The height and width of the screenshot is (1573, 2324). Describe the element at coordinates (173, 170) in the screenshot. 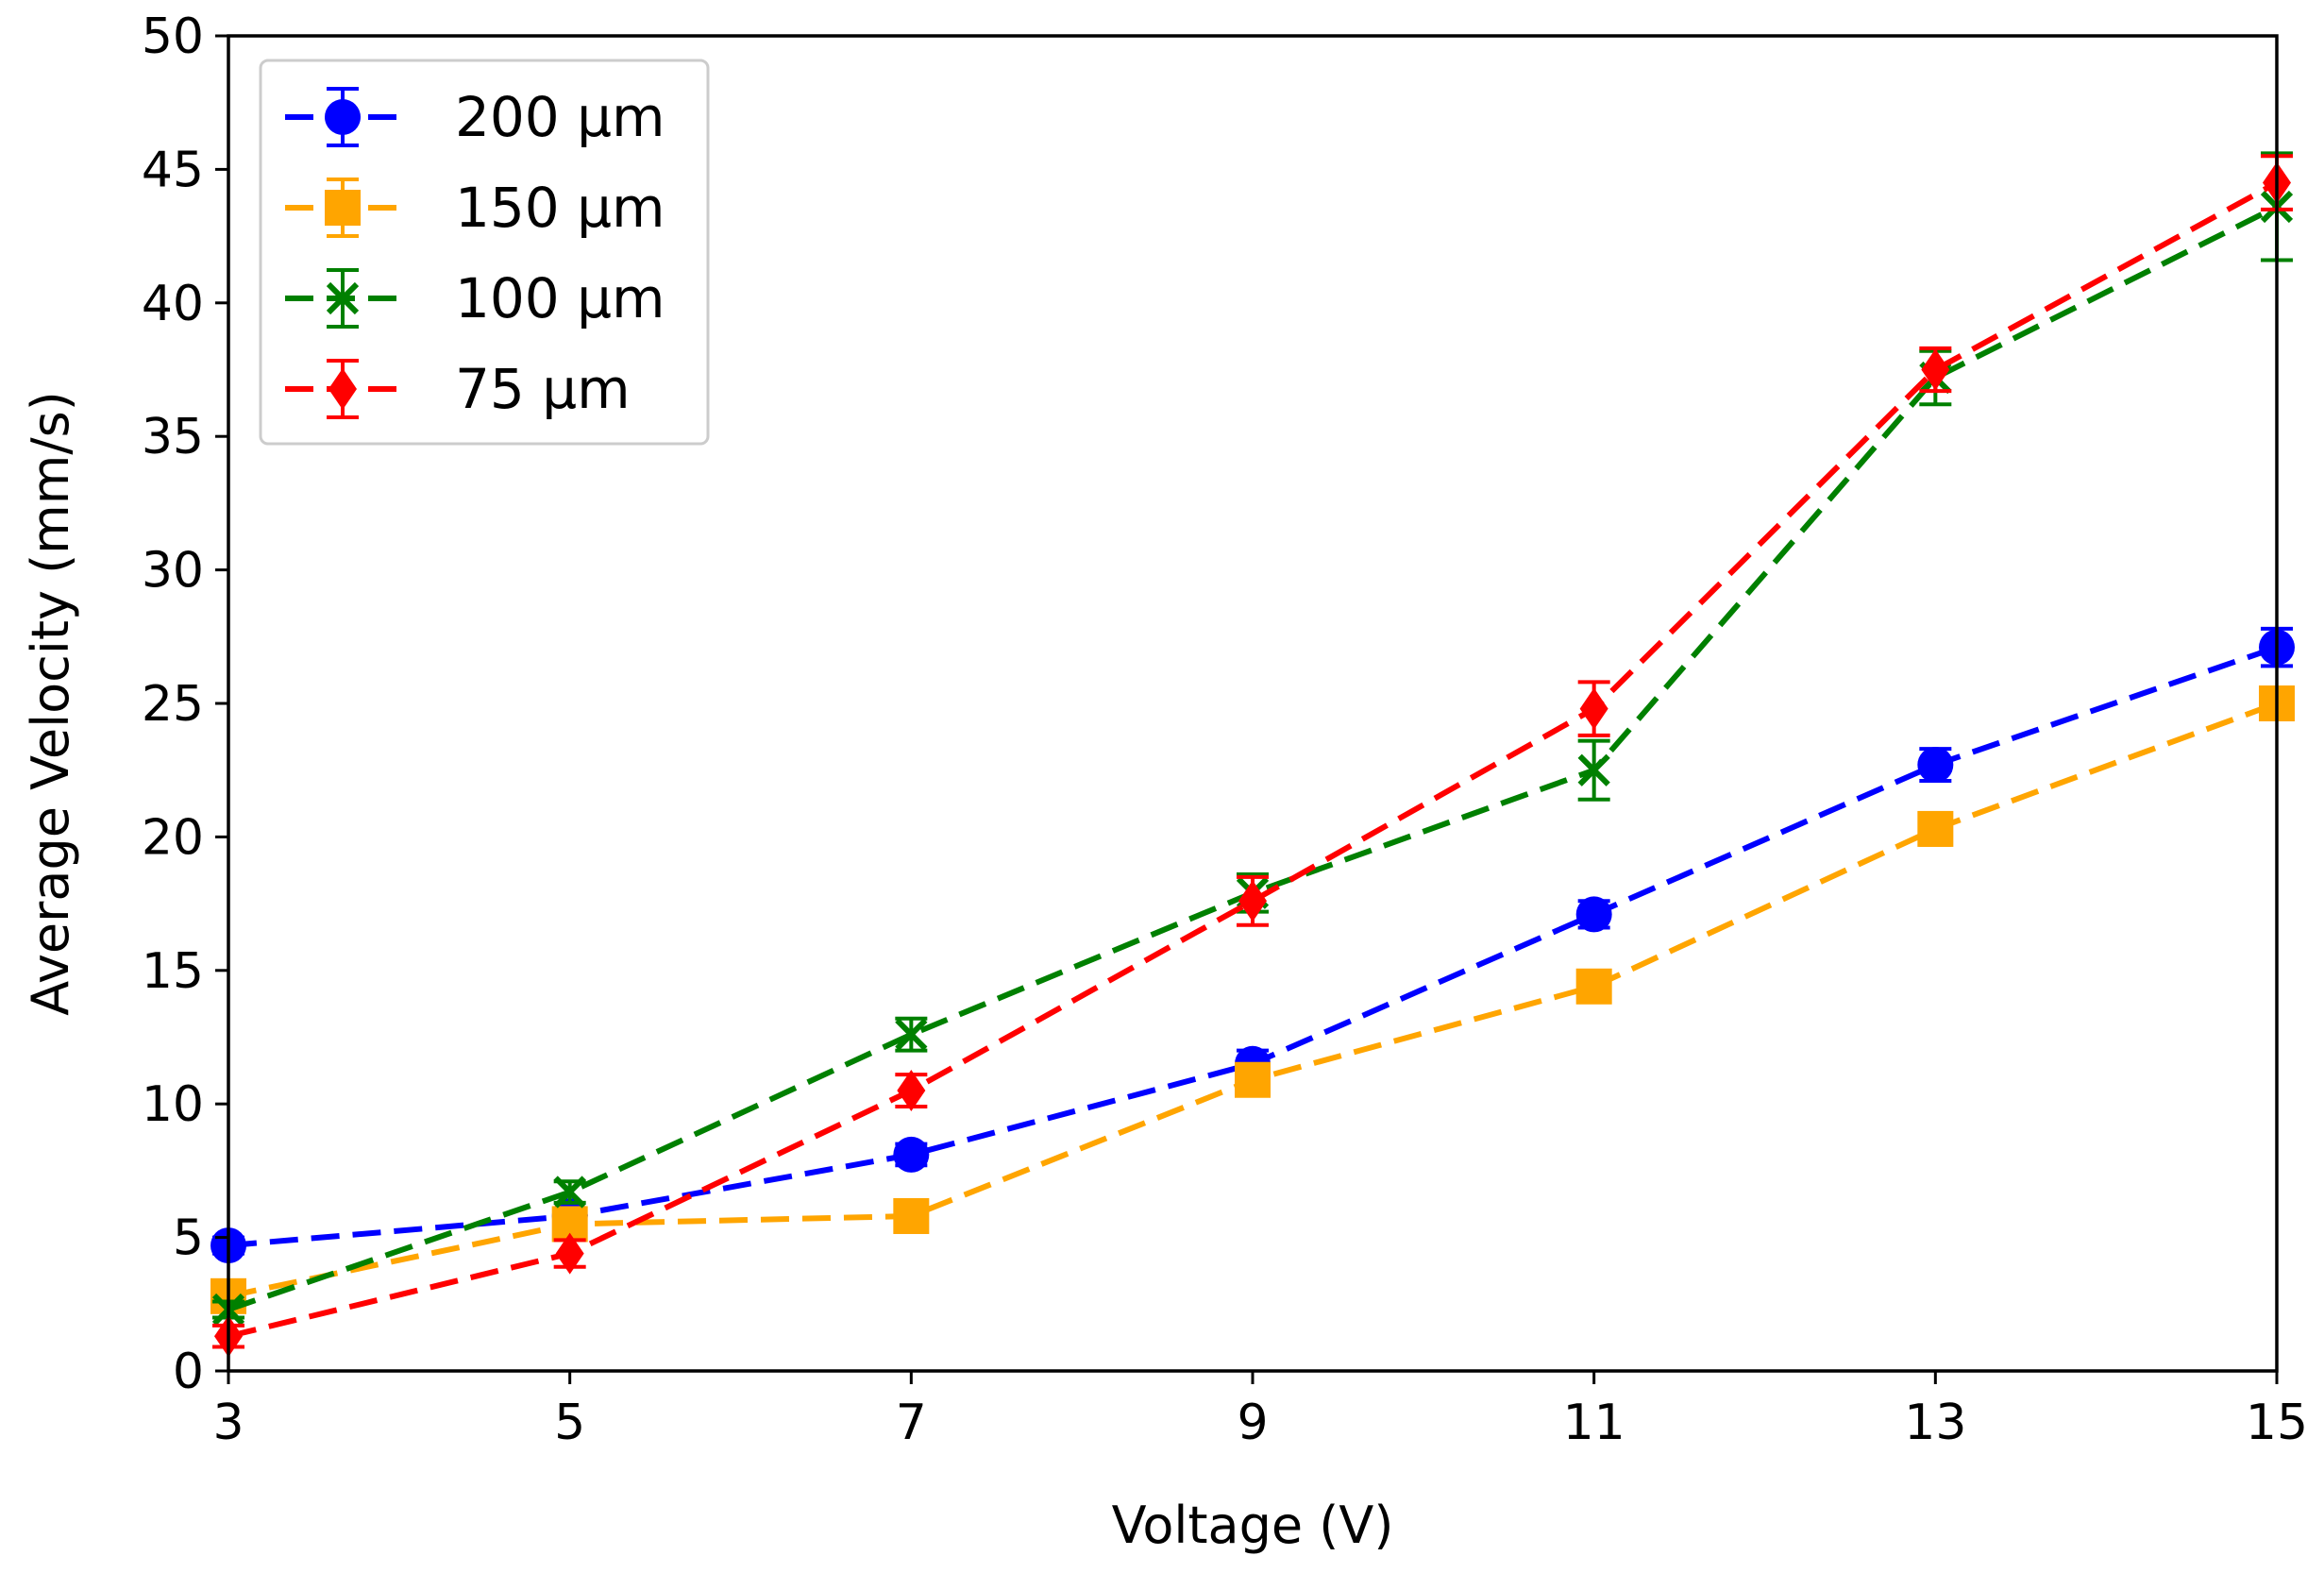

I see `y-tick-label: 45` at that location.